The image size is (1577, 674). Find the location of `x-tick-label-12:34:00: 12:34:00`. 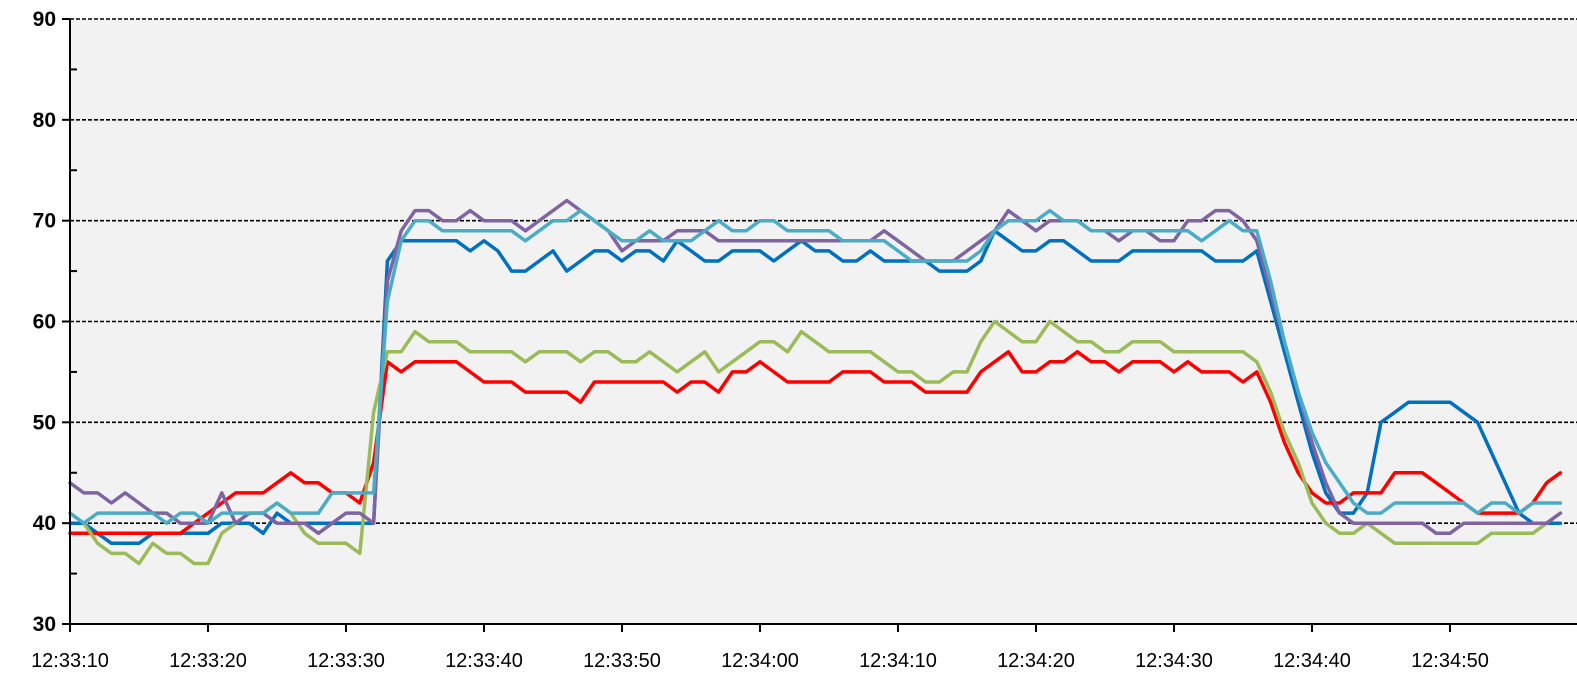

x-tick-label-12:34:00: 12:34:00 is located at coordinates (760, 661).